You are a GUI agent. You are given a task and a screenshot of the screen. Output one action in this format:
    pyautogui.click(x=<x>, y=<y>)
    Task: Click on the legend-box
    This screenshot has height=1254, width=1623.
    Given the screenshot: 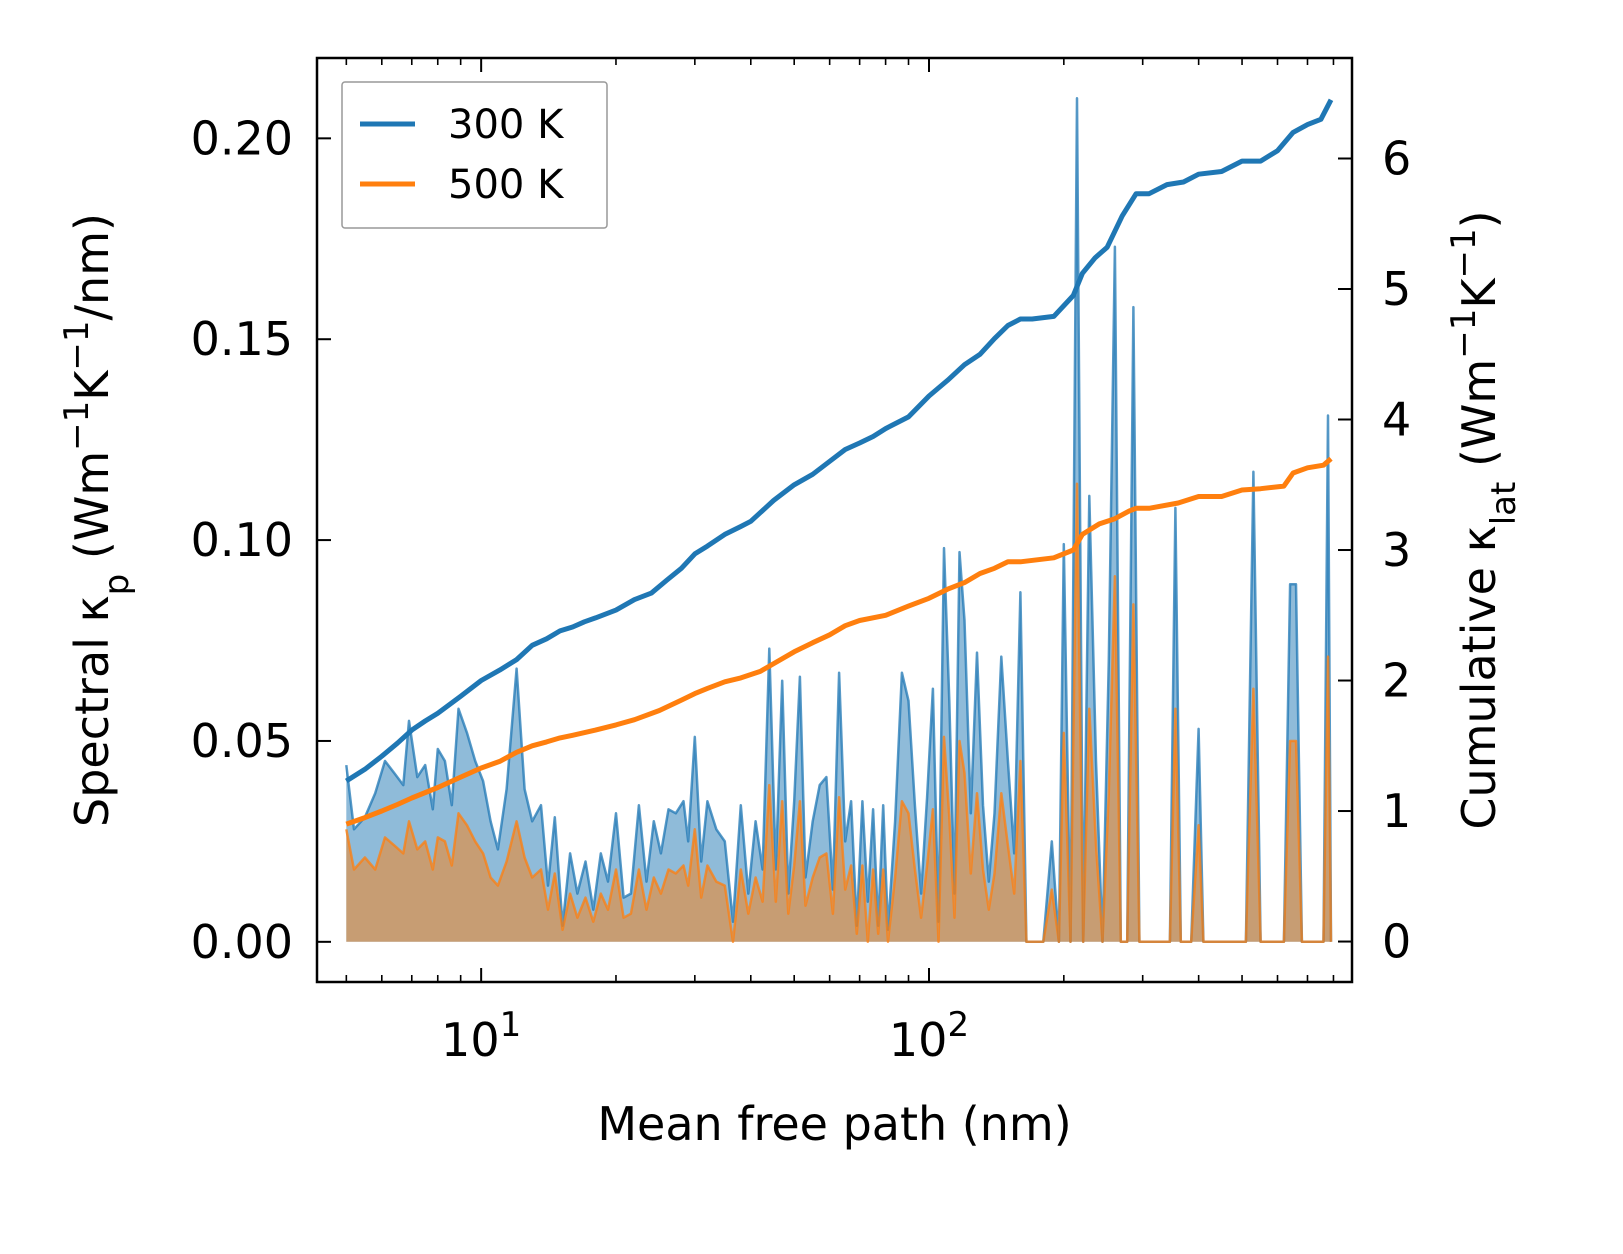 What is the action you would take?
    pyautogui.click(x=474, y=155)
    